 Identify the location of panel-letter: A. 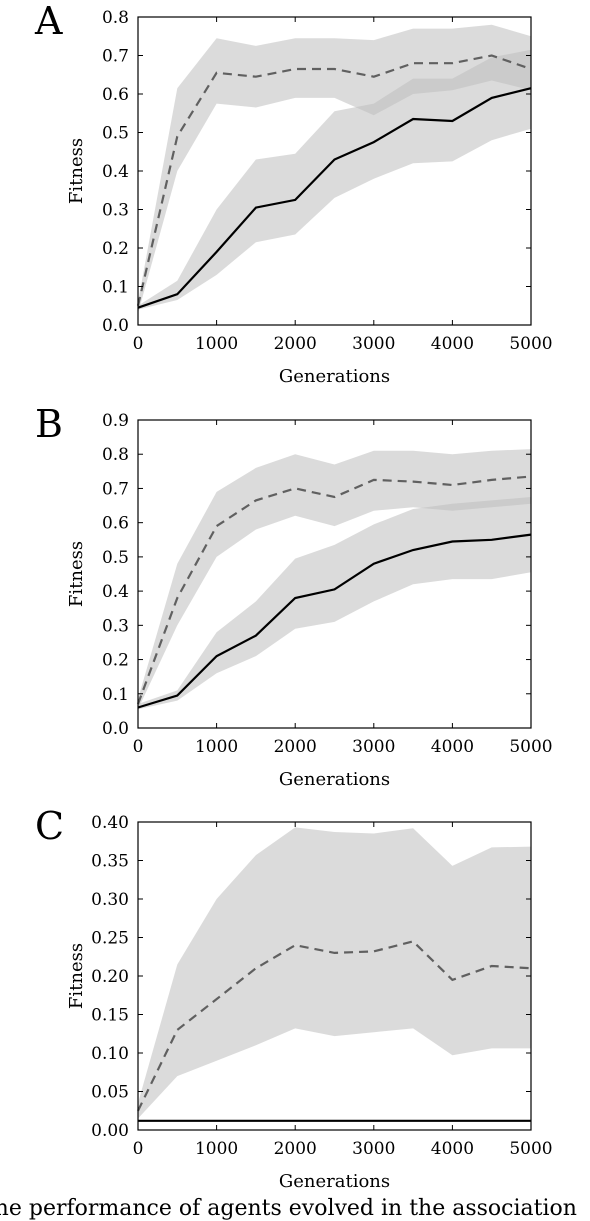
(48, 21).